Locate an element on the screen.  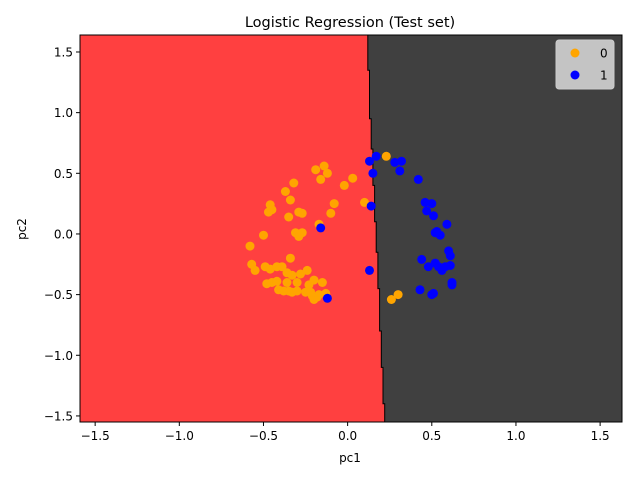
y-tick-label: 1.5 is located at coordinates (63, 52).